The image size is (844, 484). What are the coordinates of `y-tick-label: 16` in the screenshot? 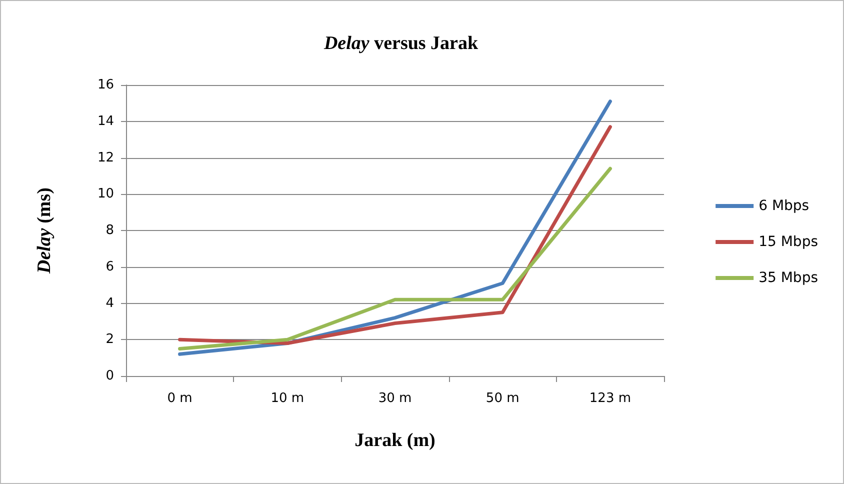 It's located at (105, 85).